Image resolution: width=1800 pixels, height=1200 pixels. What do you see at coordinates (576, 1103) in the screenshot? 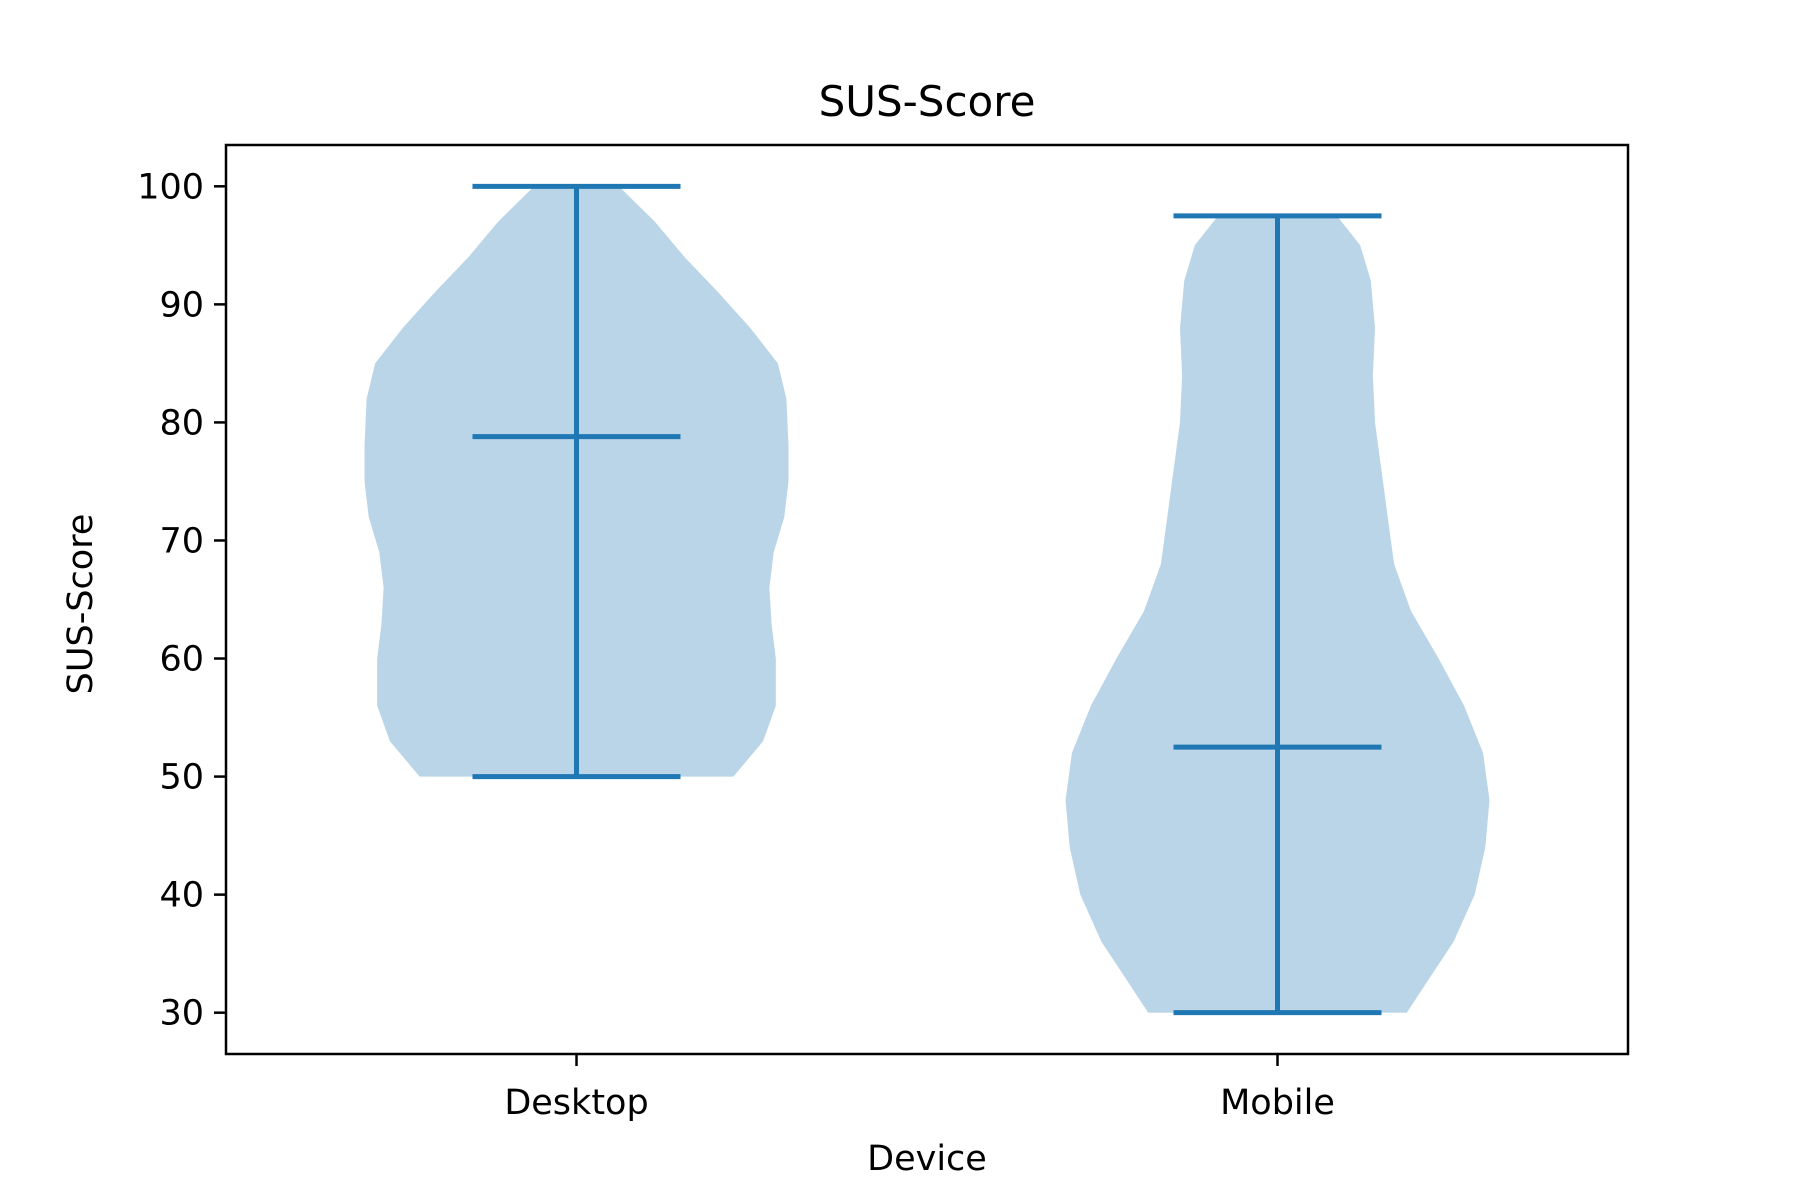
I see `x-tick-label: Desktop` at bounding box center [576, 1103].